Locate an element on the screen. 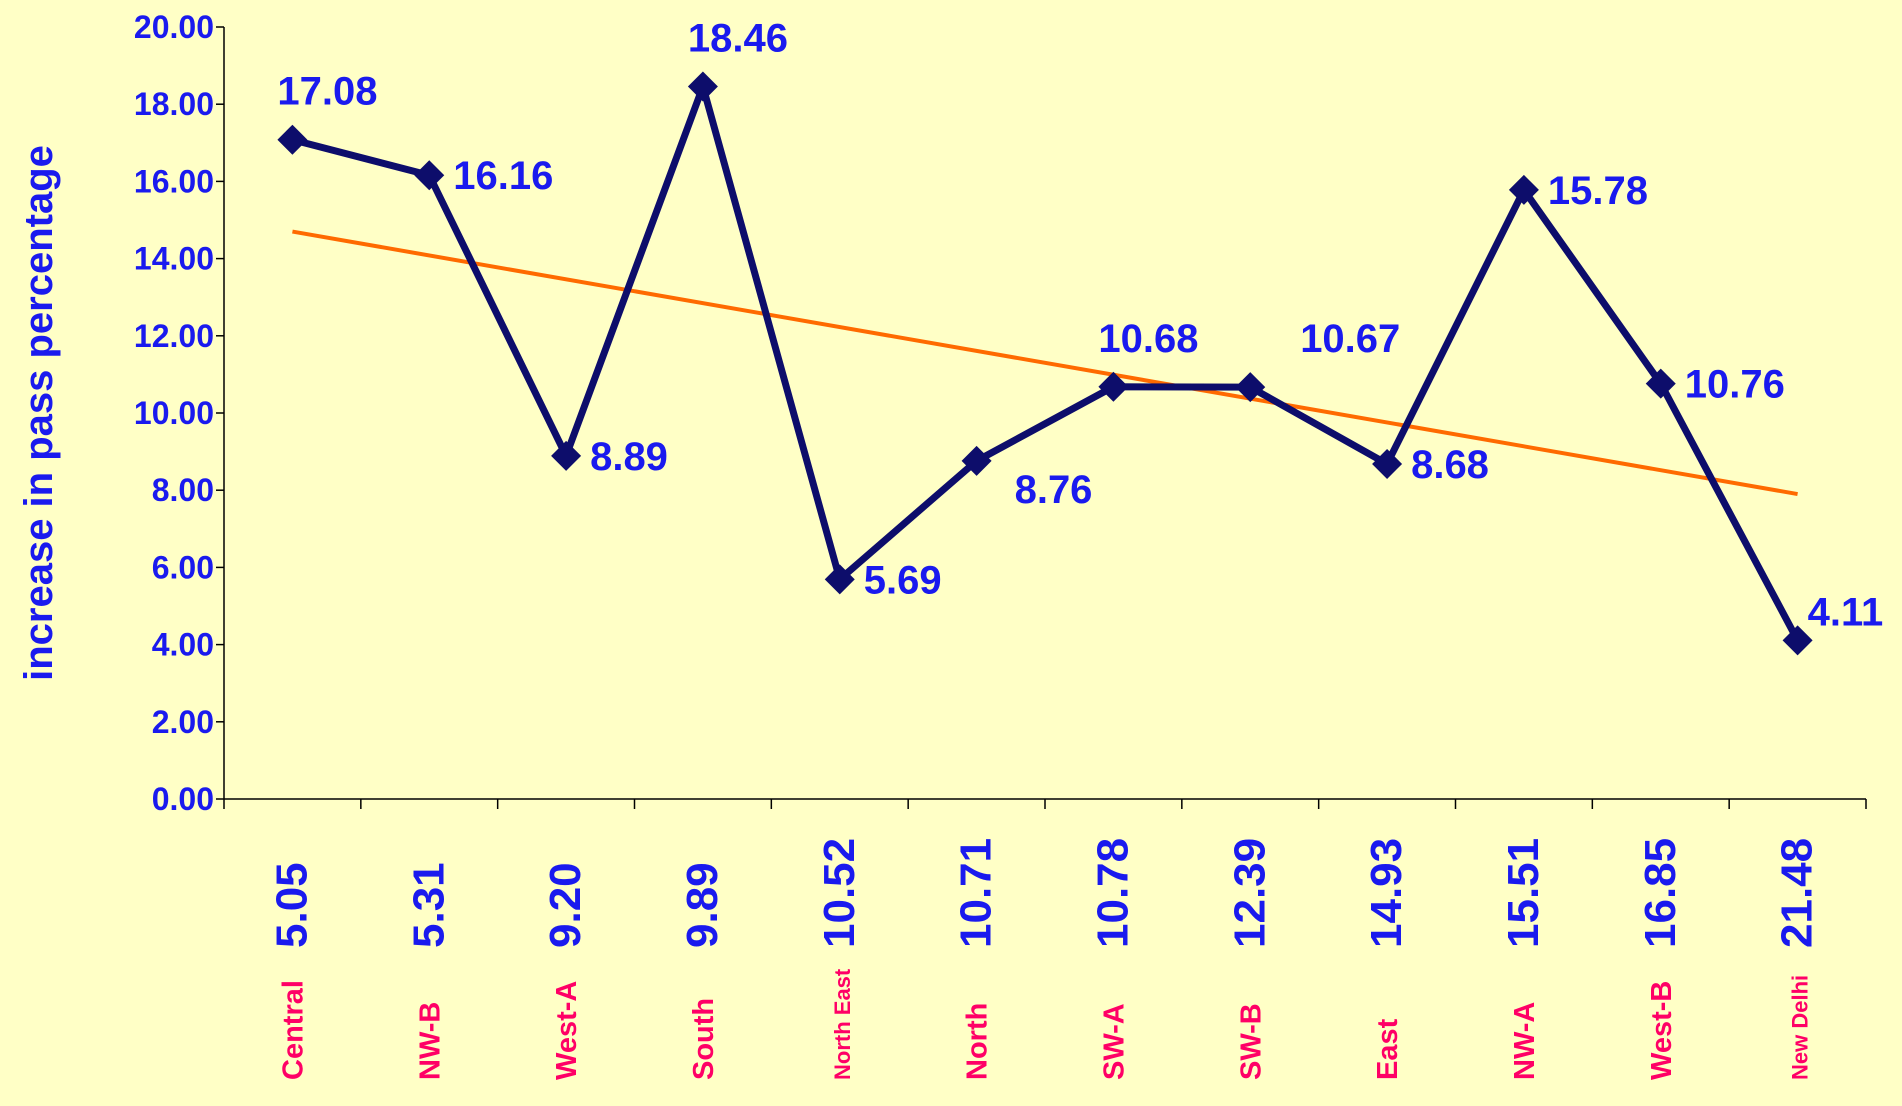 The height and width of the screenshot is (1106, 1902). y-tick-label: 10.00 is located at coordinates (174, 413).